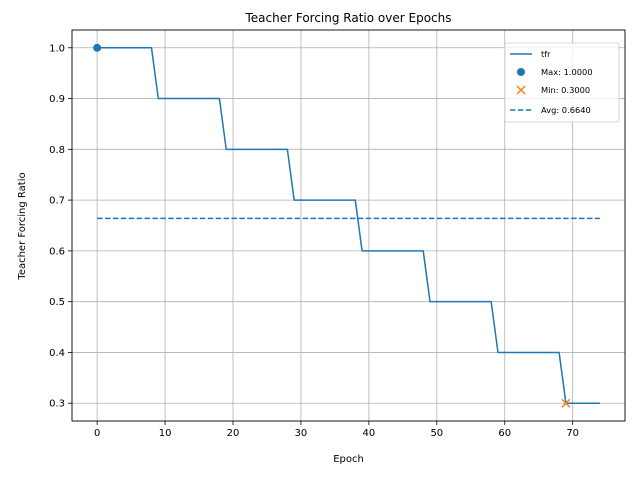 This screenshot has height=480, width=640. What do you see at coordinates (301, 433) in the screenshot?
I see `x-tick-label: 30` at bounding box center [301, 433].